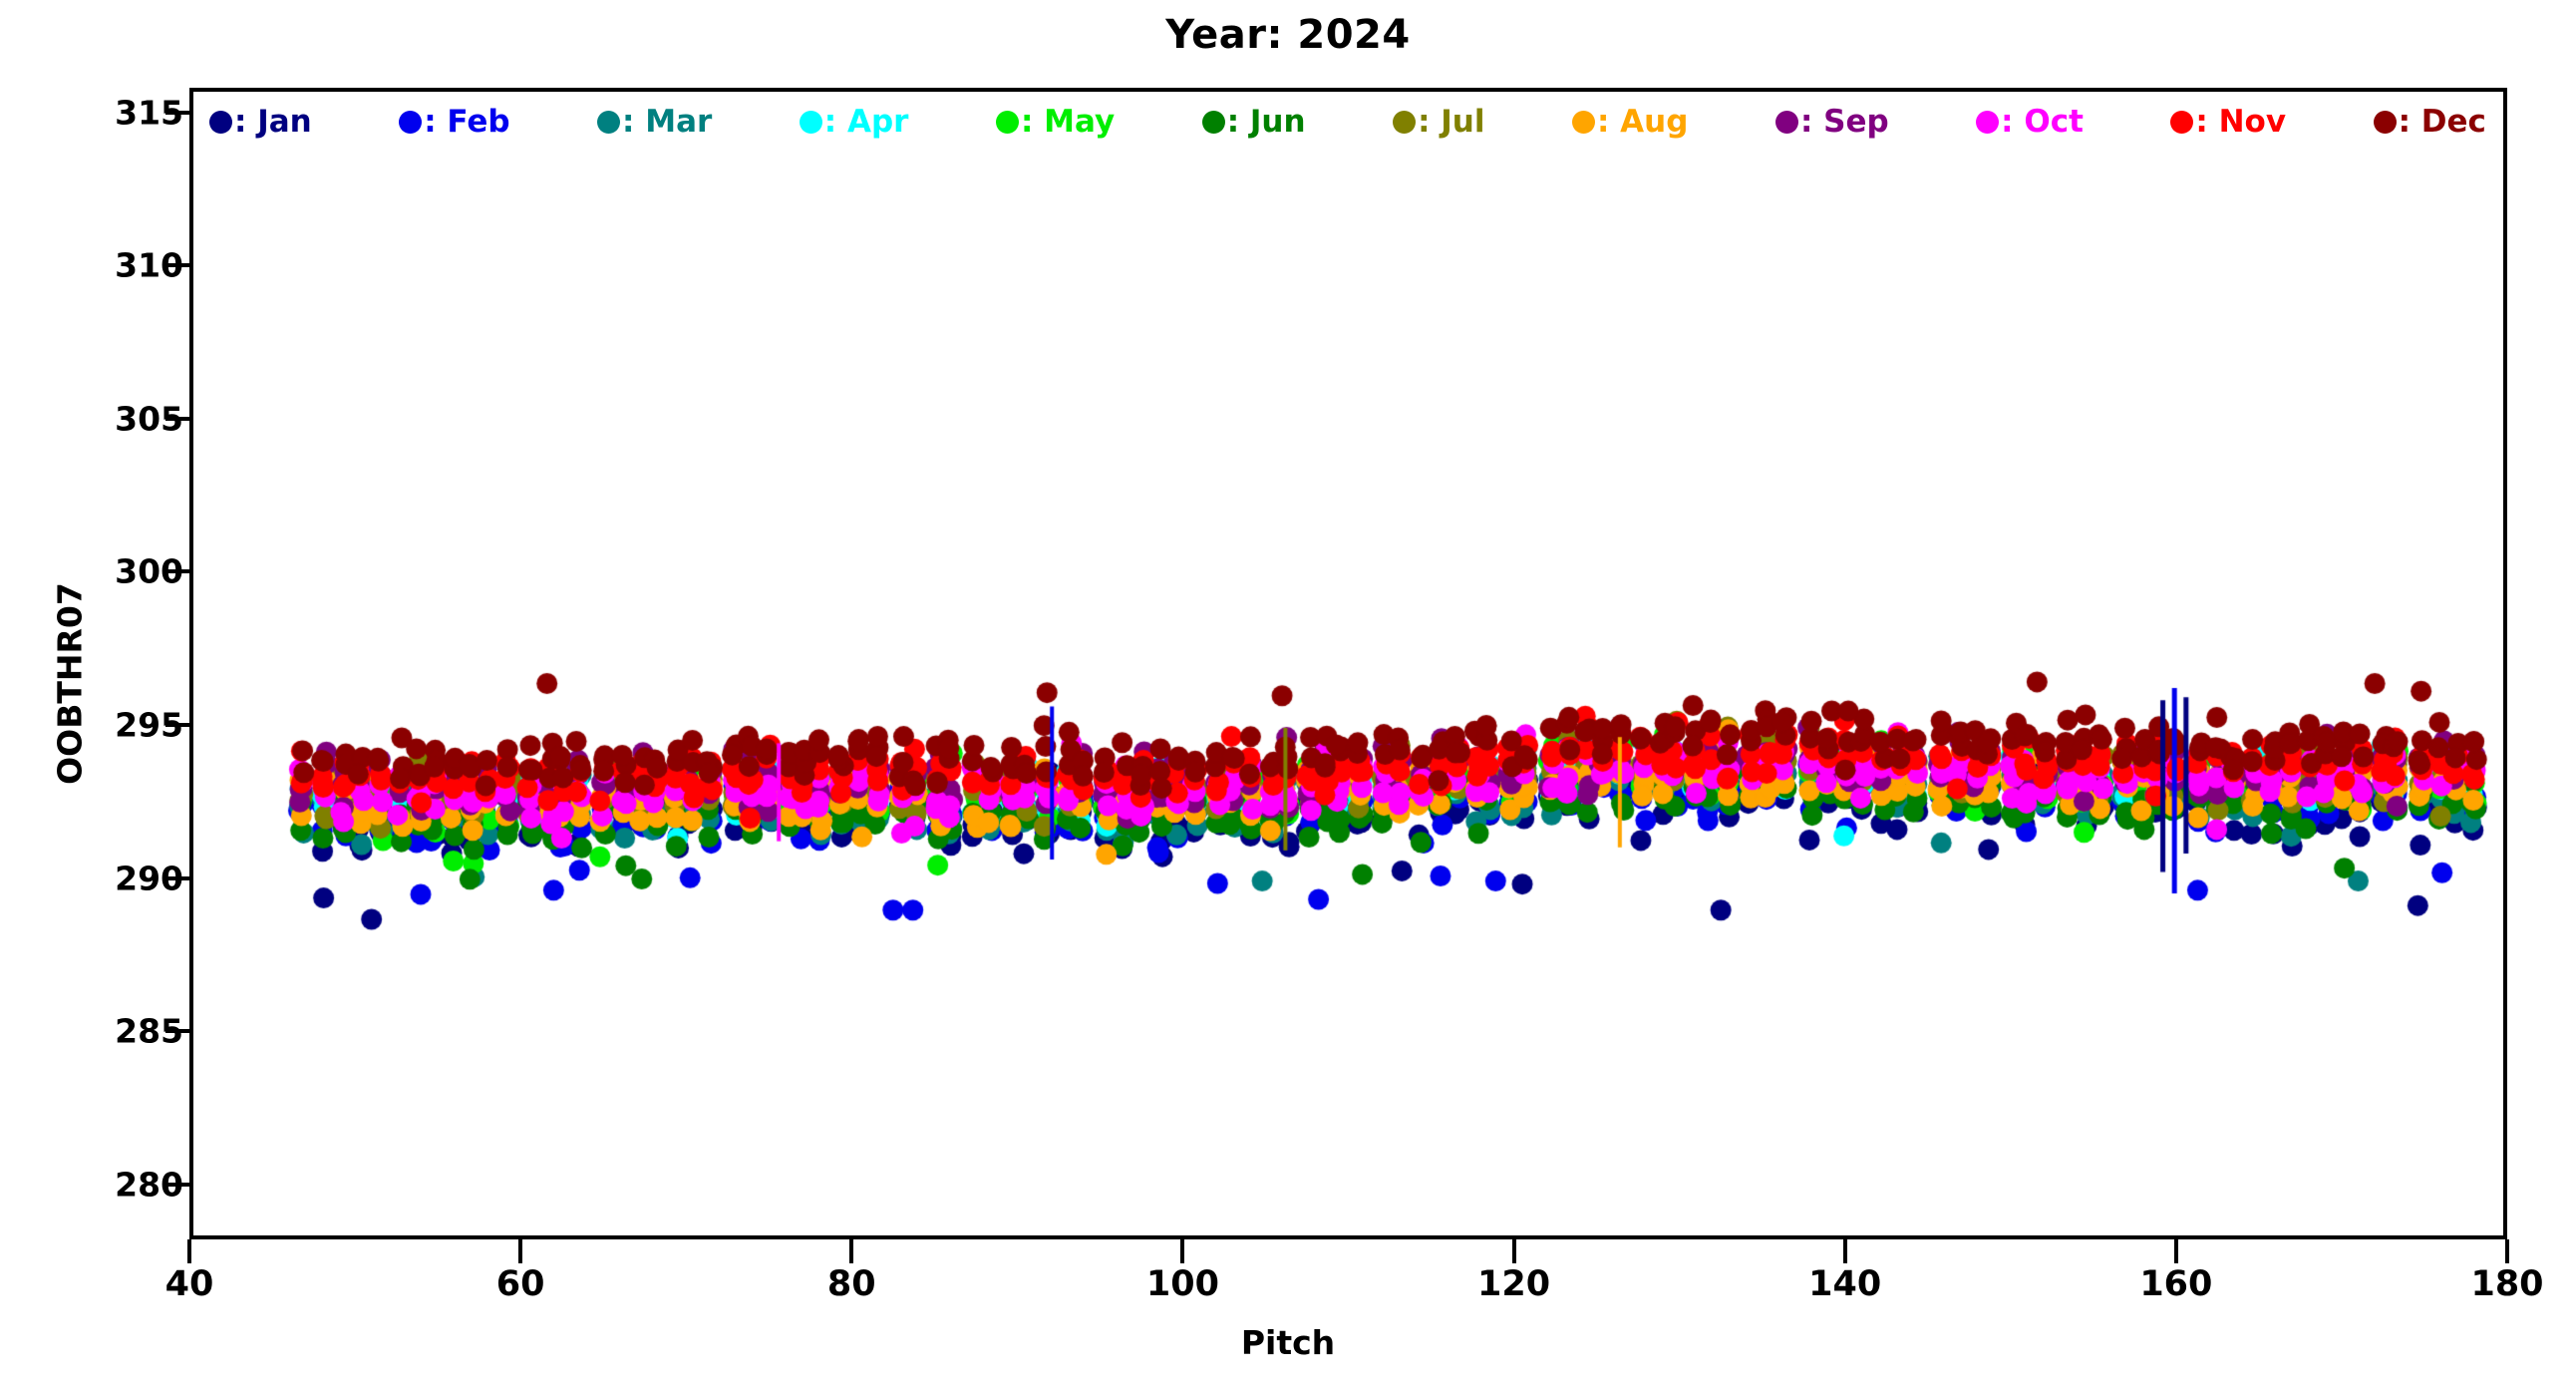  I want to click on x-tick-label: 160, so click(2176, 1284).